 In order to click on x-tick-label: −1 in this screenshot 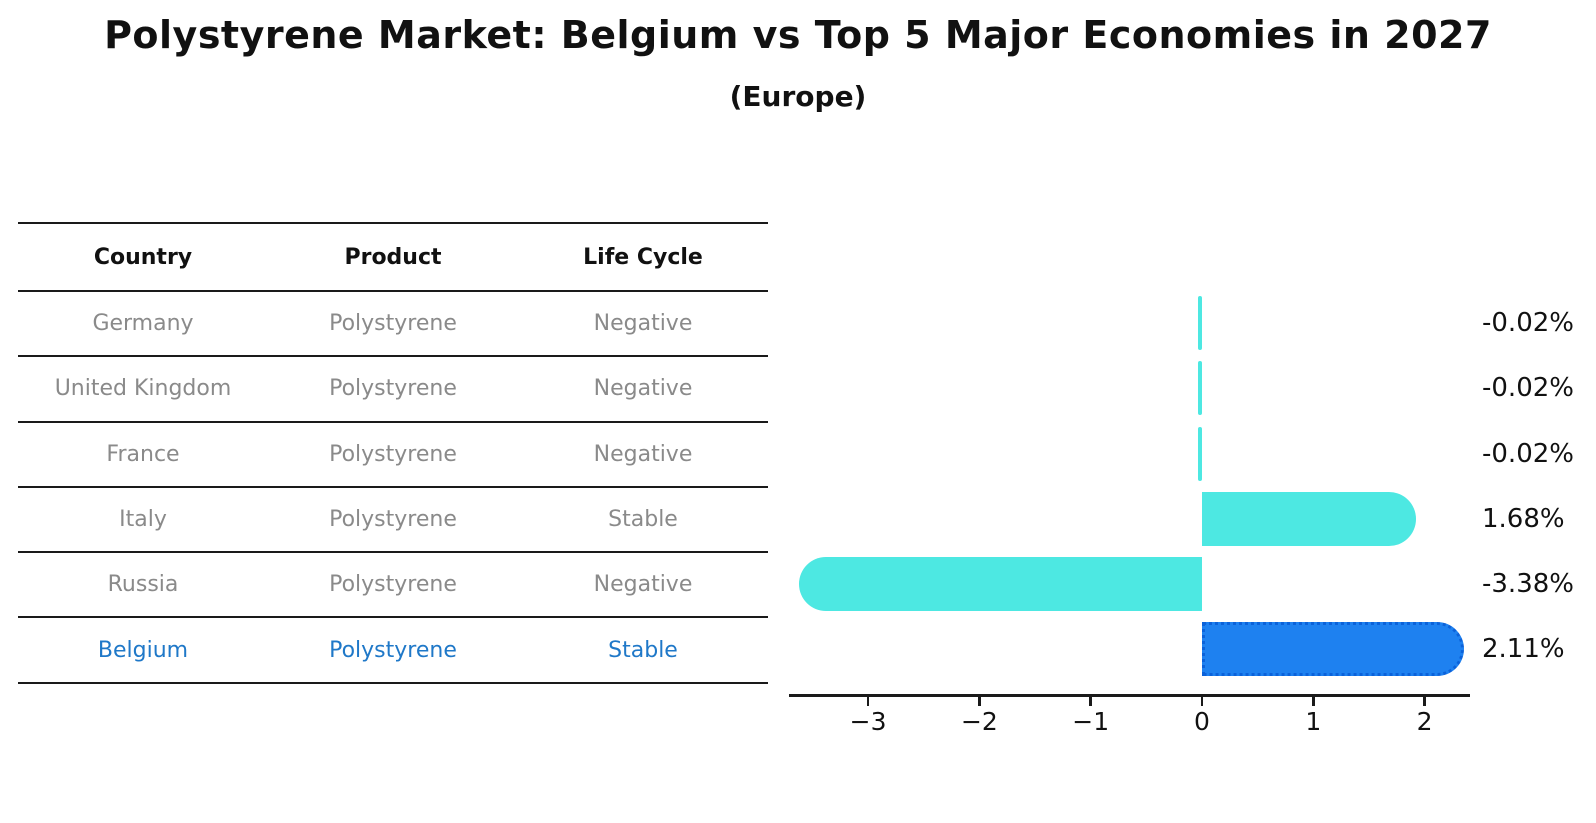, I will do `click(1091, 721)`.